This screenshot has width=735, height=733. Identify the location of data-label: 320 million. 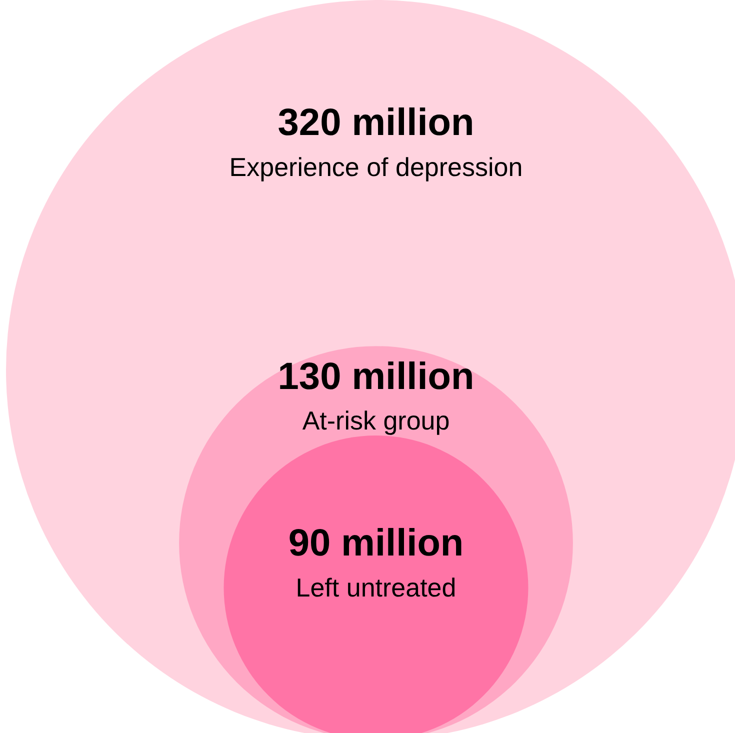
(376, 123).